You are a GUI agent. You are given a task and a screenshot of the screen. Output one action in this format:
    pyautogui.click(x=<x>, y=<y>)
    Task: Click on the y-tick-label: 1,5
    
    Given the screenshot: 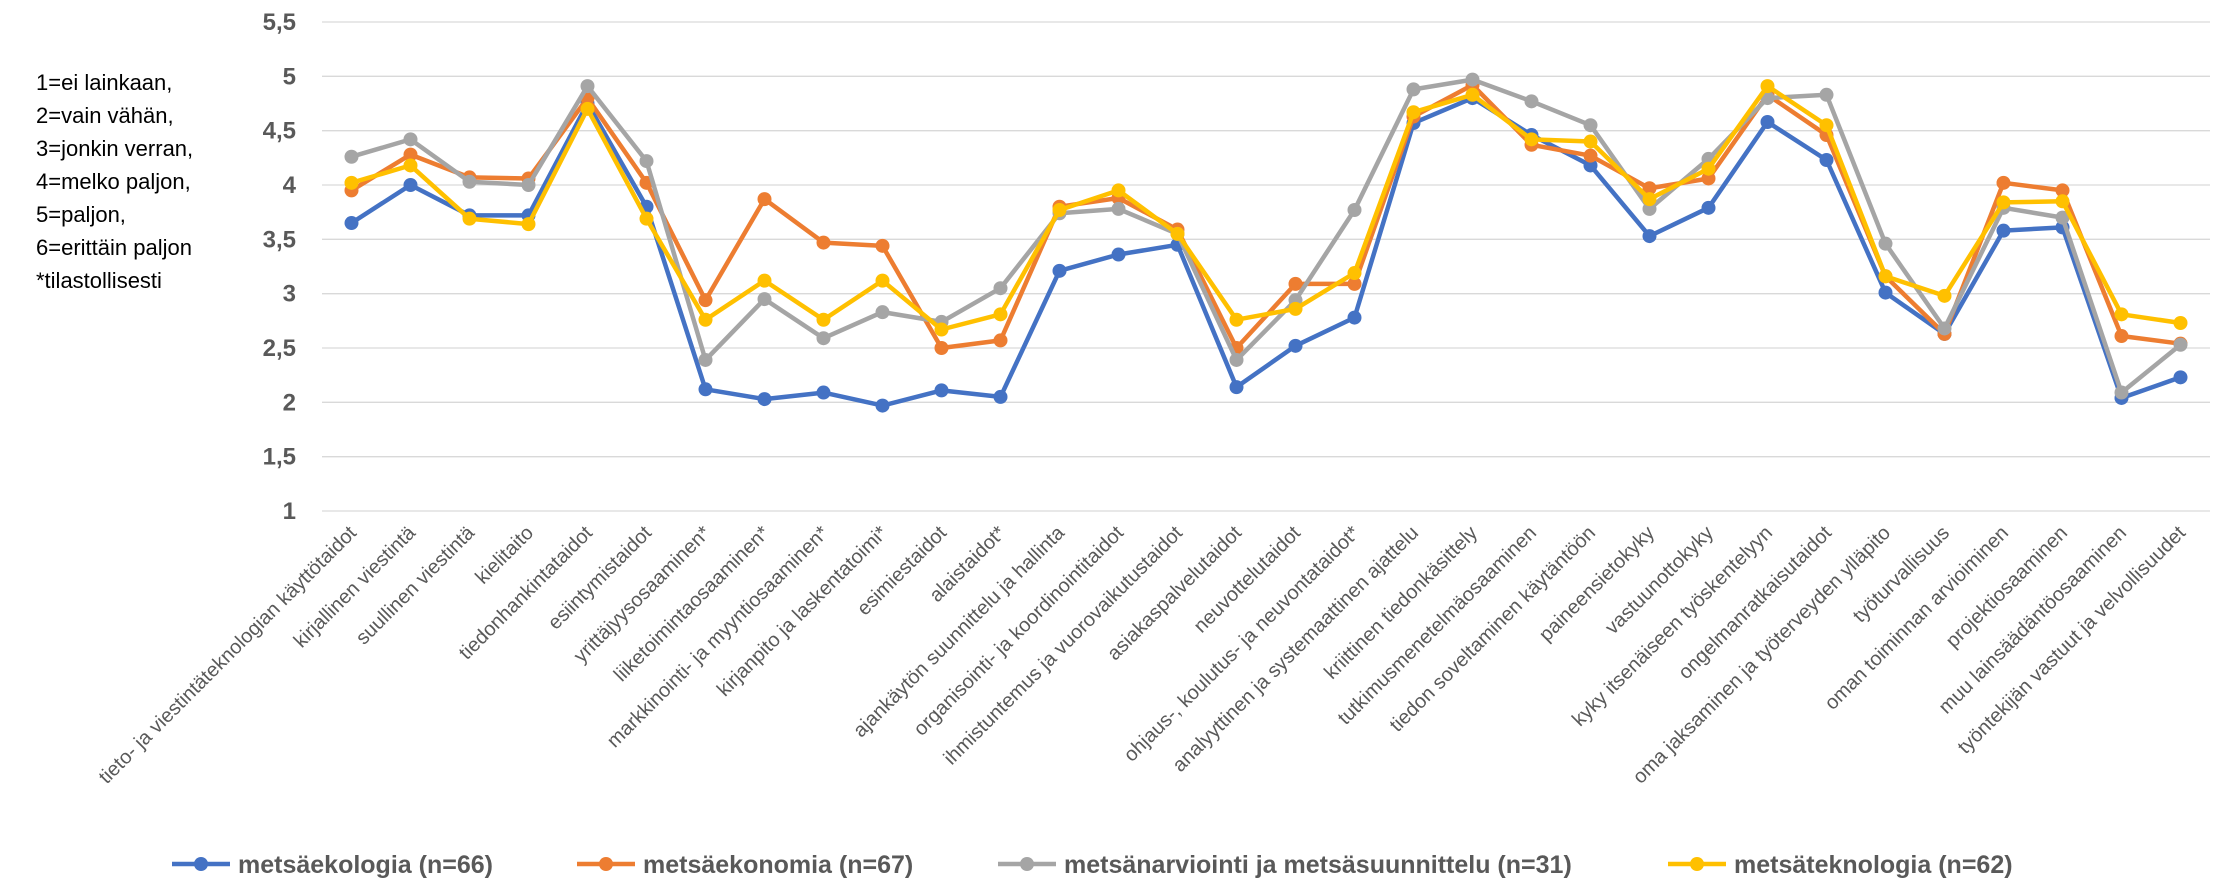 What is the action you would take?
    pyautogui.click(x=279, y=457)
    